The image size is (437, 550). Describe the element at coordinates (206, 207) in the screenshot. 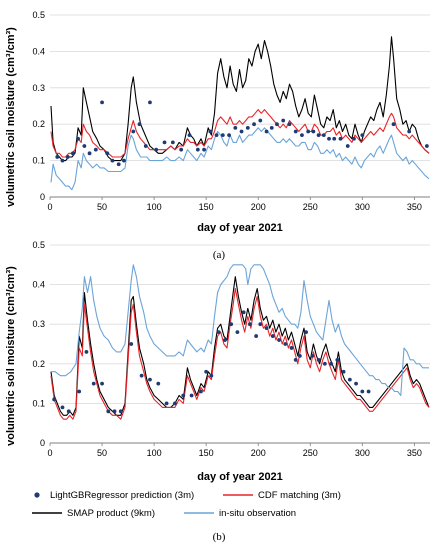

I see `panel-a-x-tick-150: 150` at that location.